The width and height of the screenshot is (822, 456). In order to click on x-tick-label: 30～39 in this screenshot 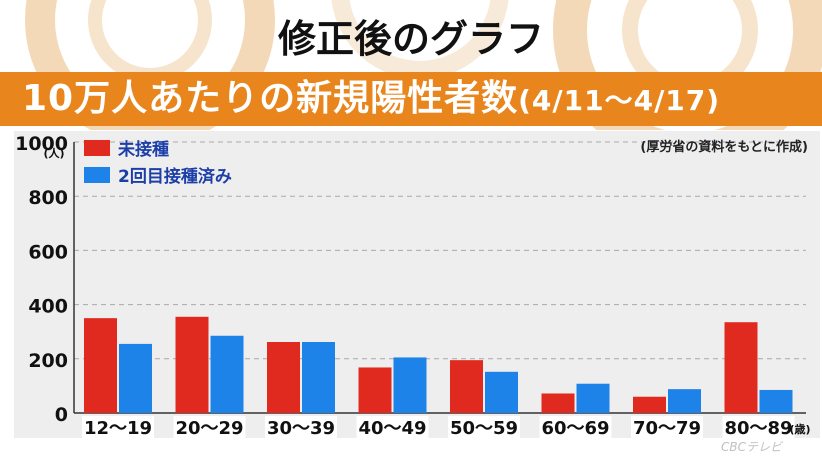, I will do `click(301, 428)`.